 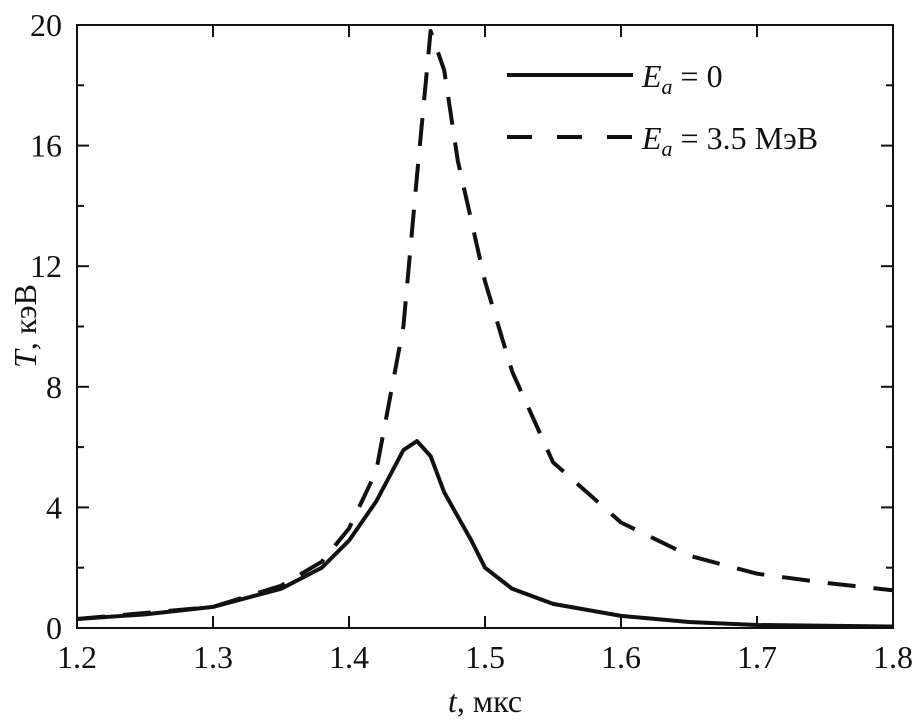 I want to click on y-tick-label: 20, so click(x=46, y=25).